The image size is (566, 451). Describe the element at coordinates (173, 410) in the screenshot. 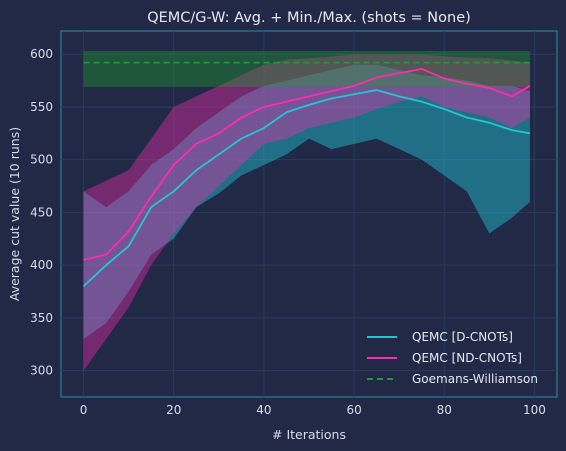

I see `x-tick-label: 20` at that location.